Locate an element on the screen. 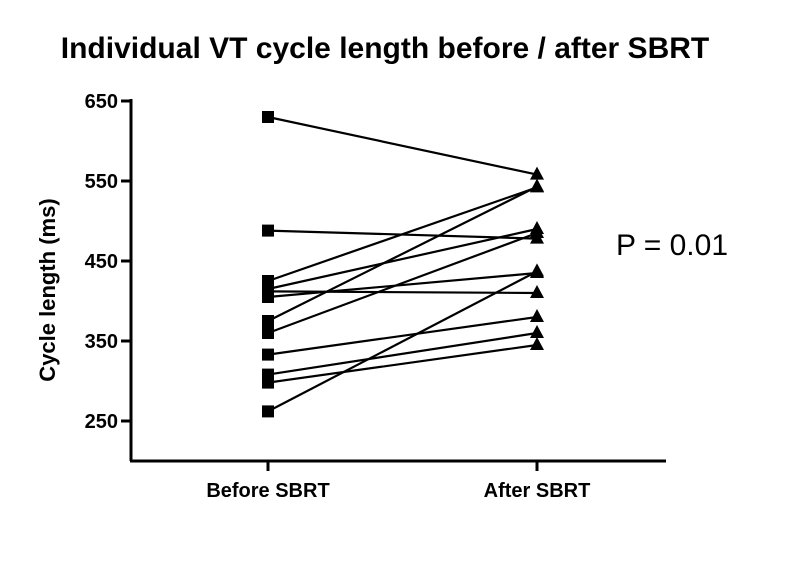 This screenshot has width=800, height=571. y-tick-label: 550 is located at coordinates (101, 182).